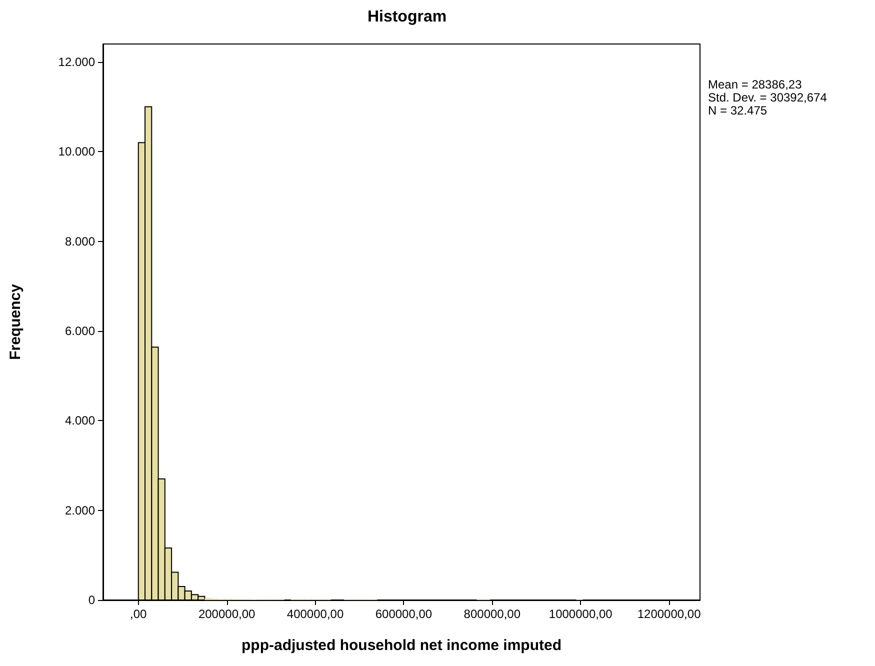 Image resolution: width=875 pixels, height=666 pixels. What do you see at coordinates (403, 614) in the screenshot?
I see `x-tick-label: 600000,00` at bounding box center [403, 614].